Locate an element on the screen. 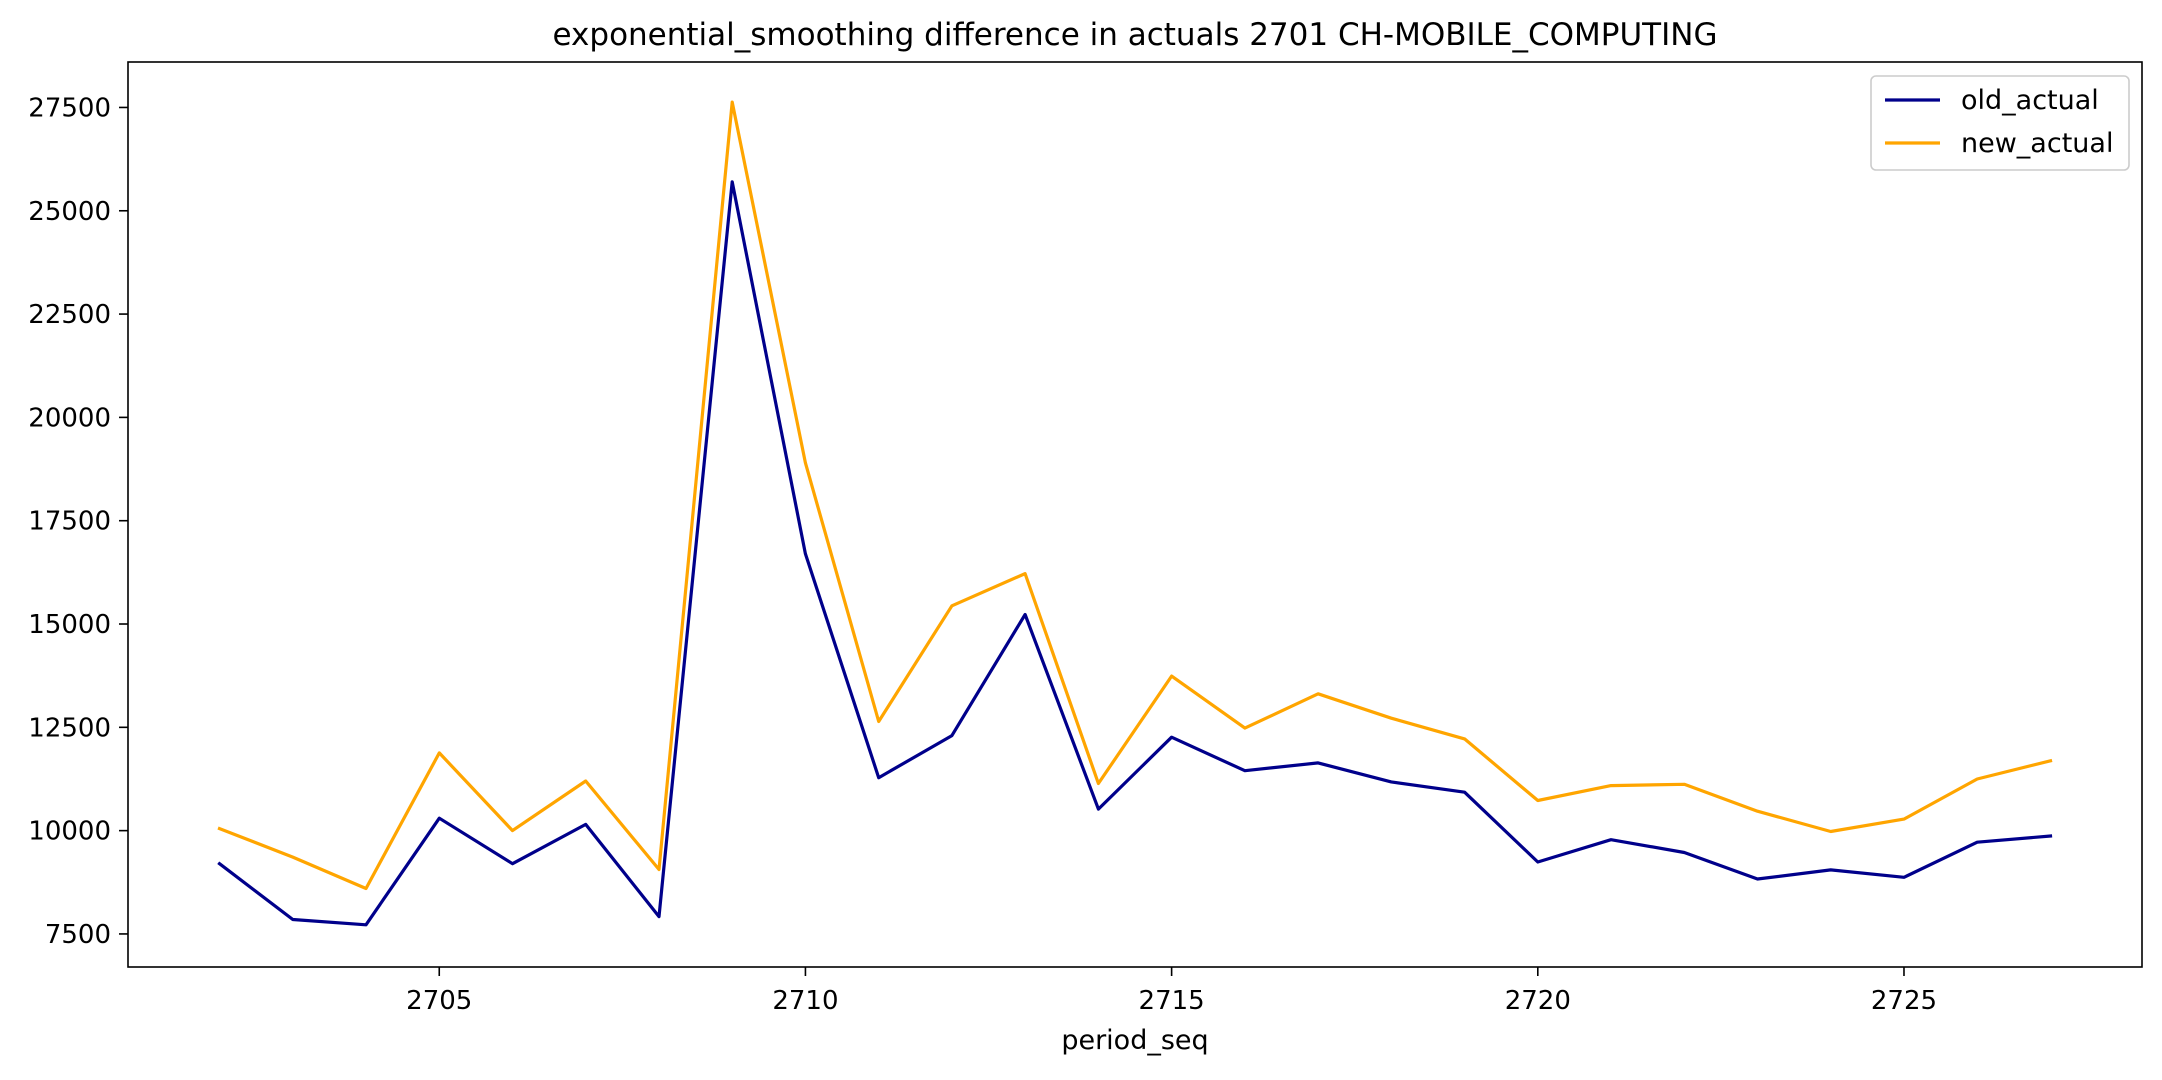 The width and height of the screenshot is (2162, 1080). legend-label-old_actual: old_actual is located at coordinates (2030, 100).